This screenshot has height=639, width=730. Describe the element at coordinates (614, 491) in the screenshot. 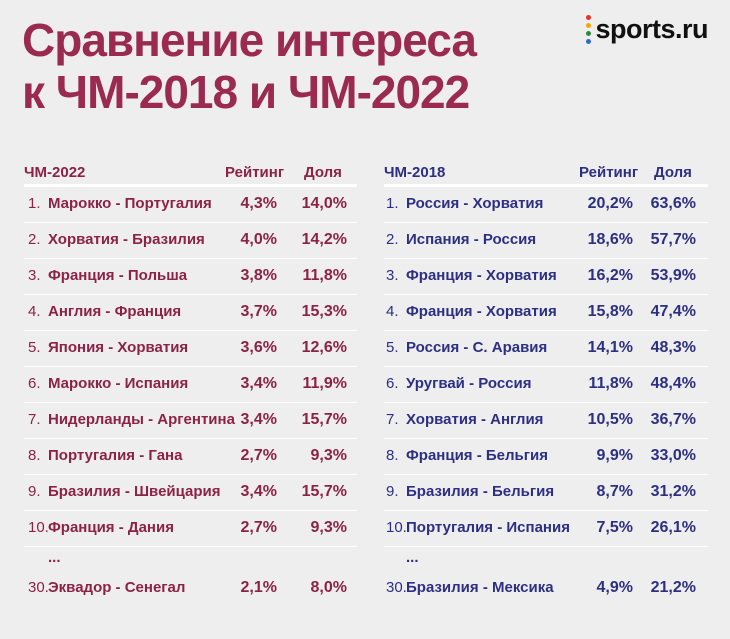

I see `row-rating: 8,7%` at that location.